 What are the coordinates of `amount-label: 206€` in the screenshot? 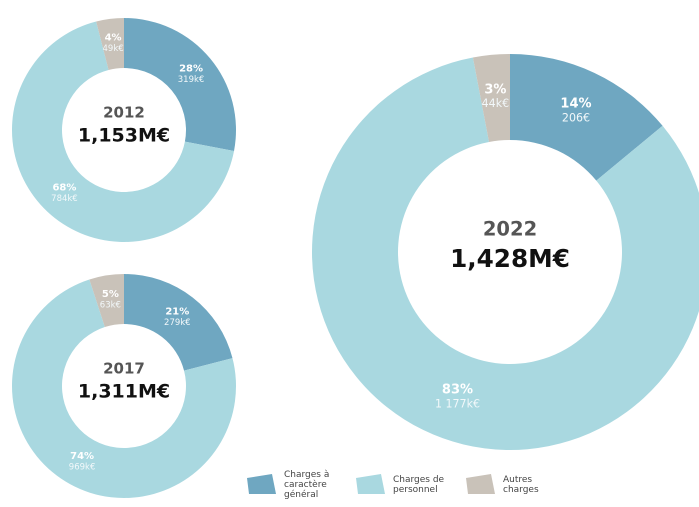 It's located at (576, 117).